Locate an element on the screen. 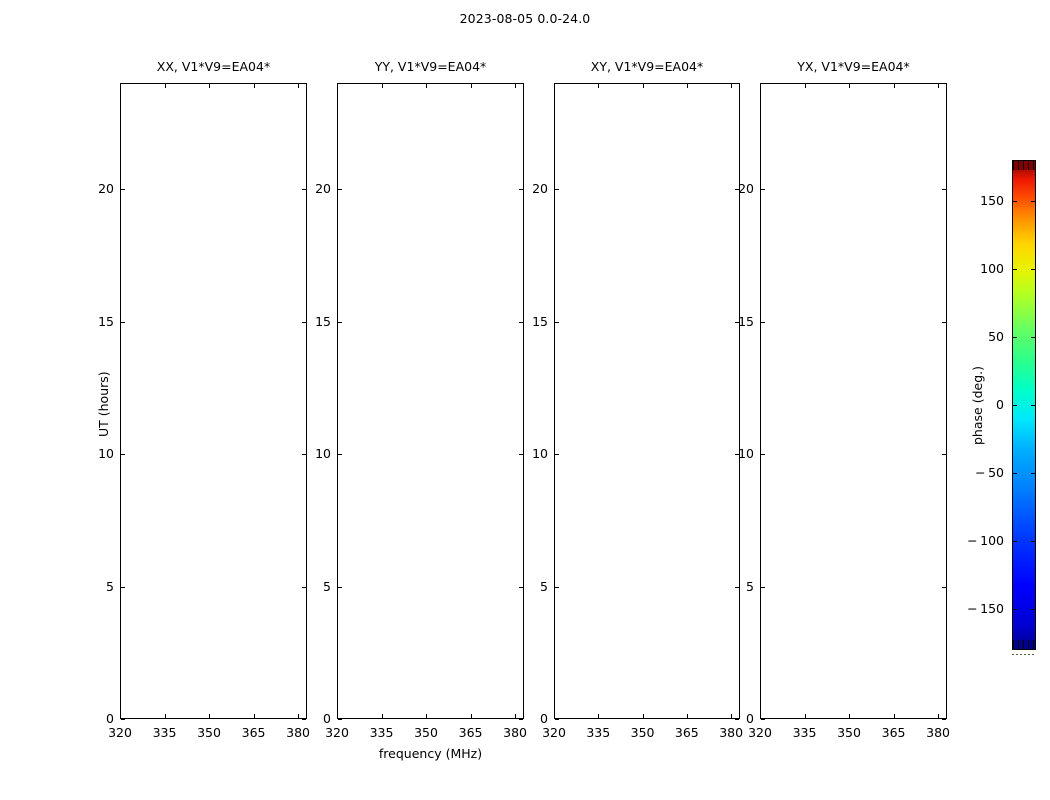  colorbar-tick-label: − 150 is located at coordinates (985, 609).